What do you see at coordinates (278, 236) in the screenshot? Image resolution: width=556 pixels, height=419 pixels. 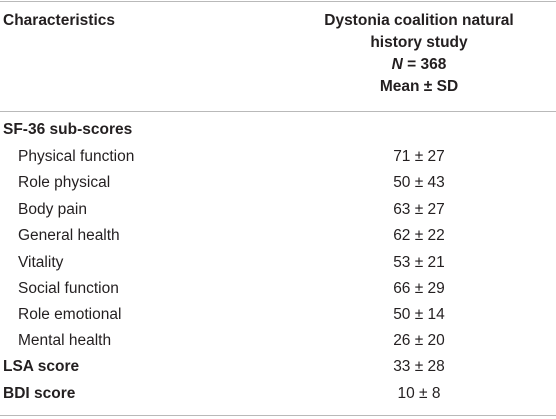 I see `table-row: General health 62 ± 22` at bounding box center [278, 236].